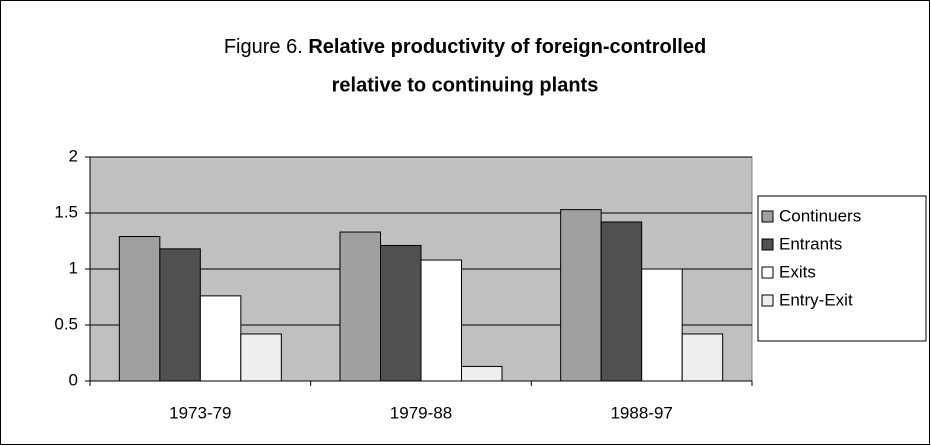  What do you see at coordinates (421, 412) in the screenshot?
I see `x-tick-label: 1979-88` at bounding box center [421, 412].